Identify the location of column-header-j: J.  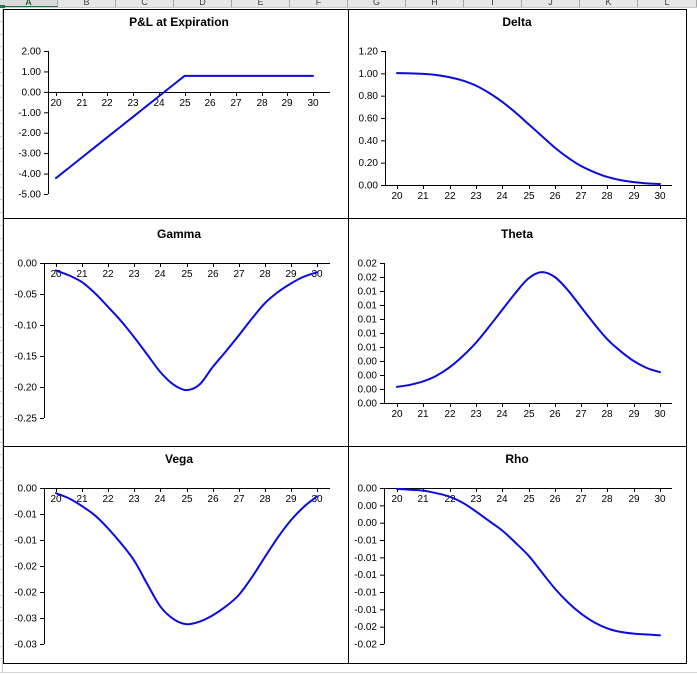
(551, 3).